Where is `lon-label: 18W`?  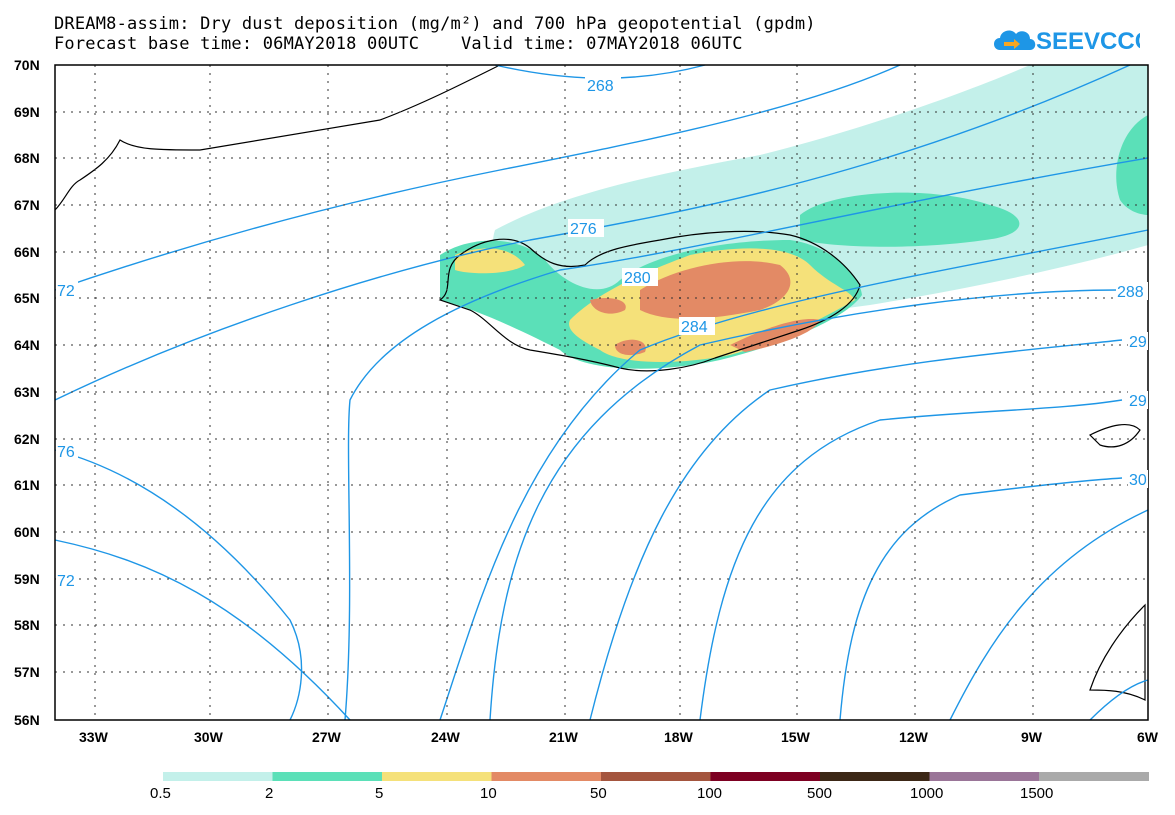 lon-label: 18W is located at coordinates (679, 737).